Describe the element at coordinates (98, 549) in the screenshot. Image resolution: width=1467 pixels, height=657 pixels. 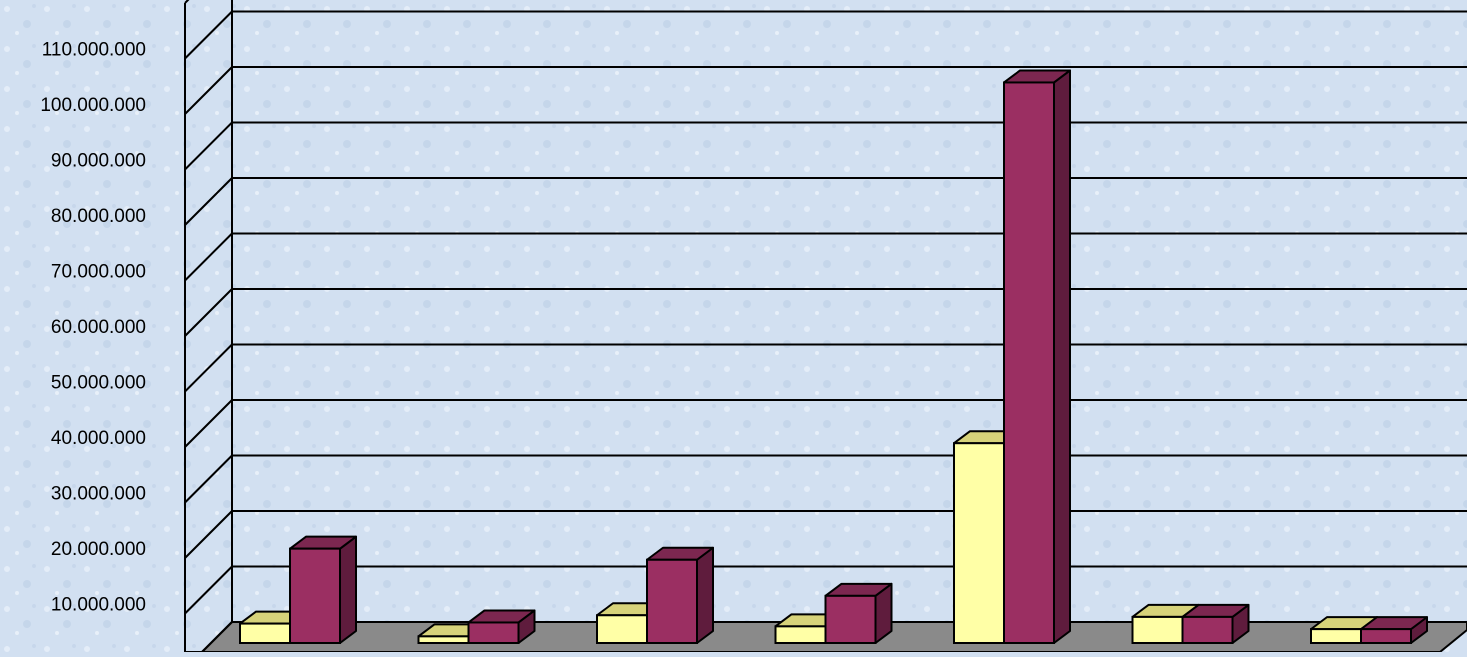
I see `y-tick-label: 20.000.000` at that location.